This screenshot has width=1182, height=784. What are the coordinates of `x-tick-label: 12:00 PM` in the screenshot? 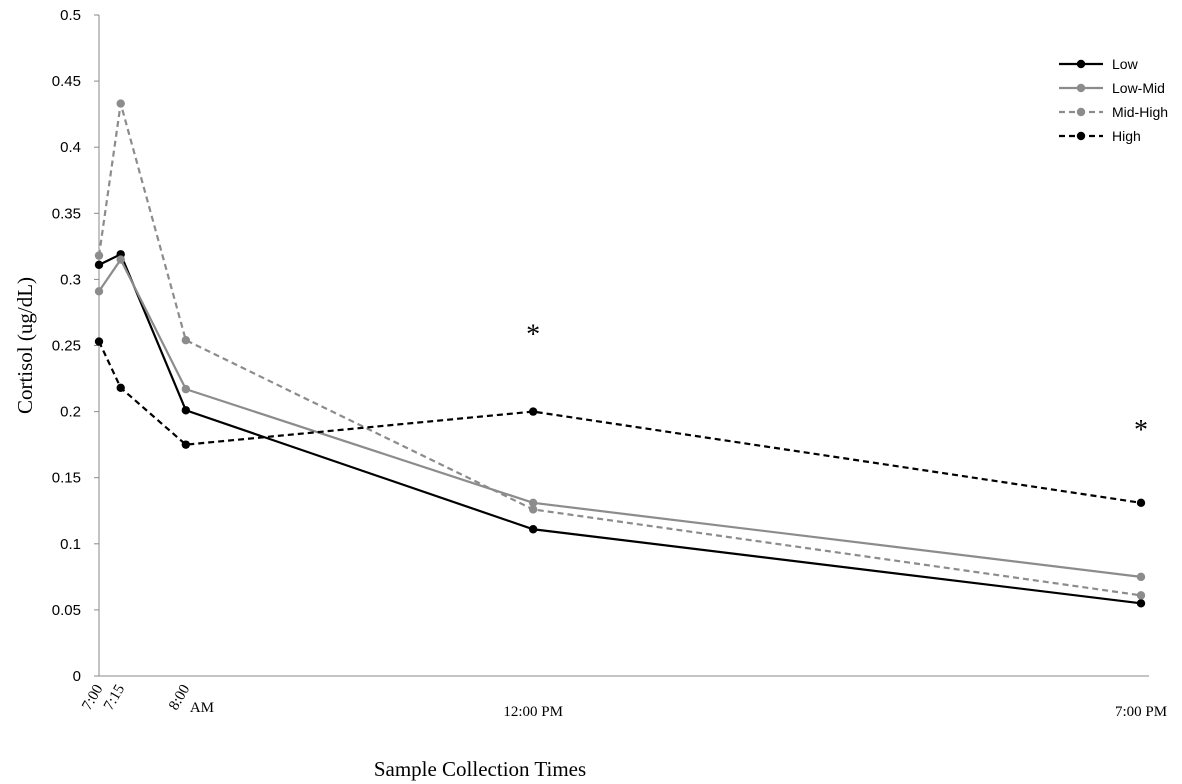 It's located at (533, 712).